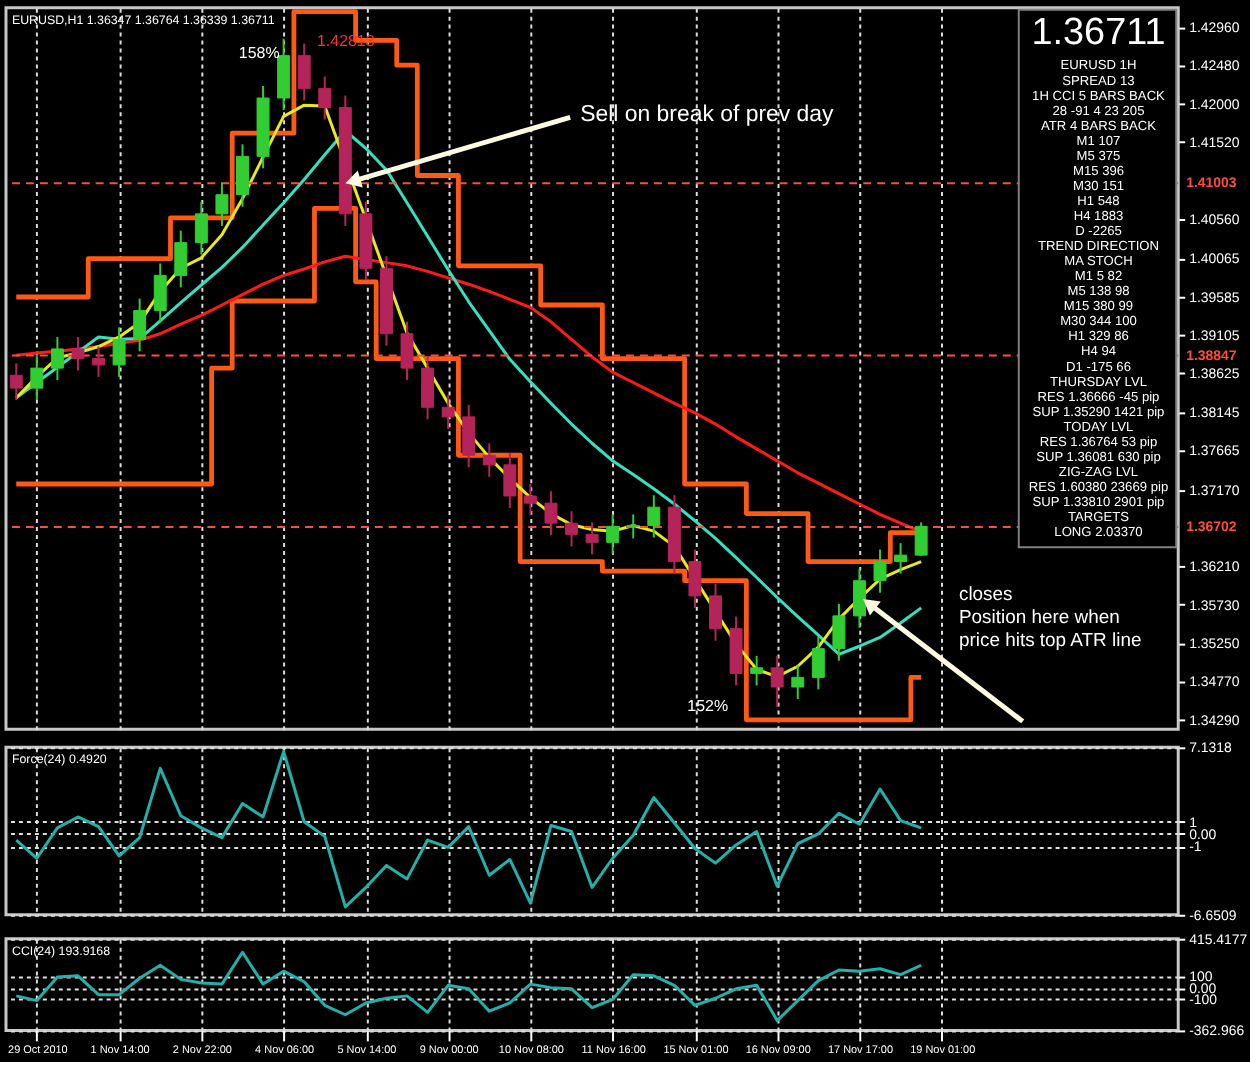 The image size is (1250, 1080). Describe the element at coordinates (707, 115) in the screenshot. I see `annotation: Sell on break of prev day` at that location.